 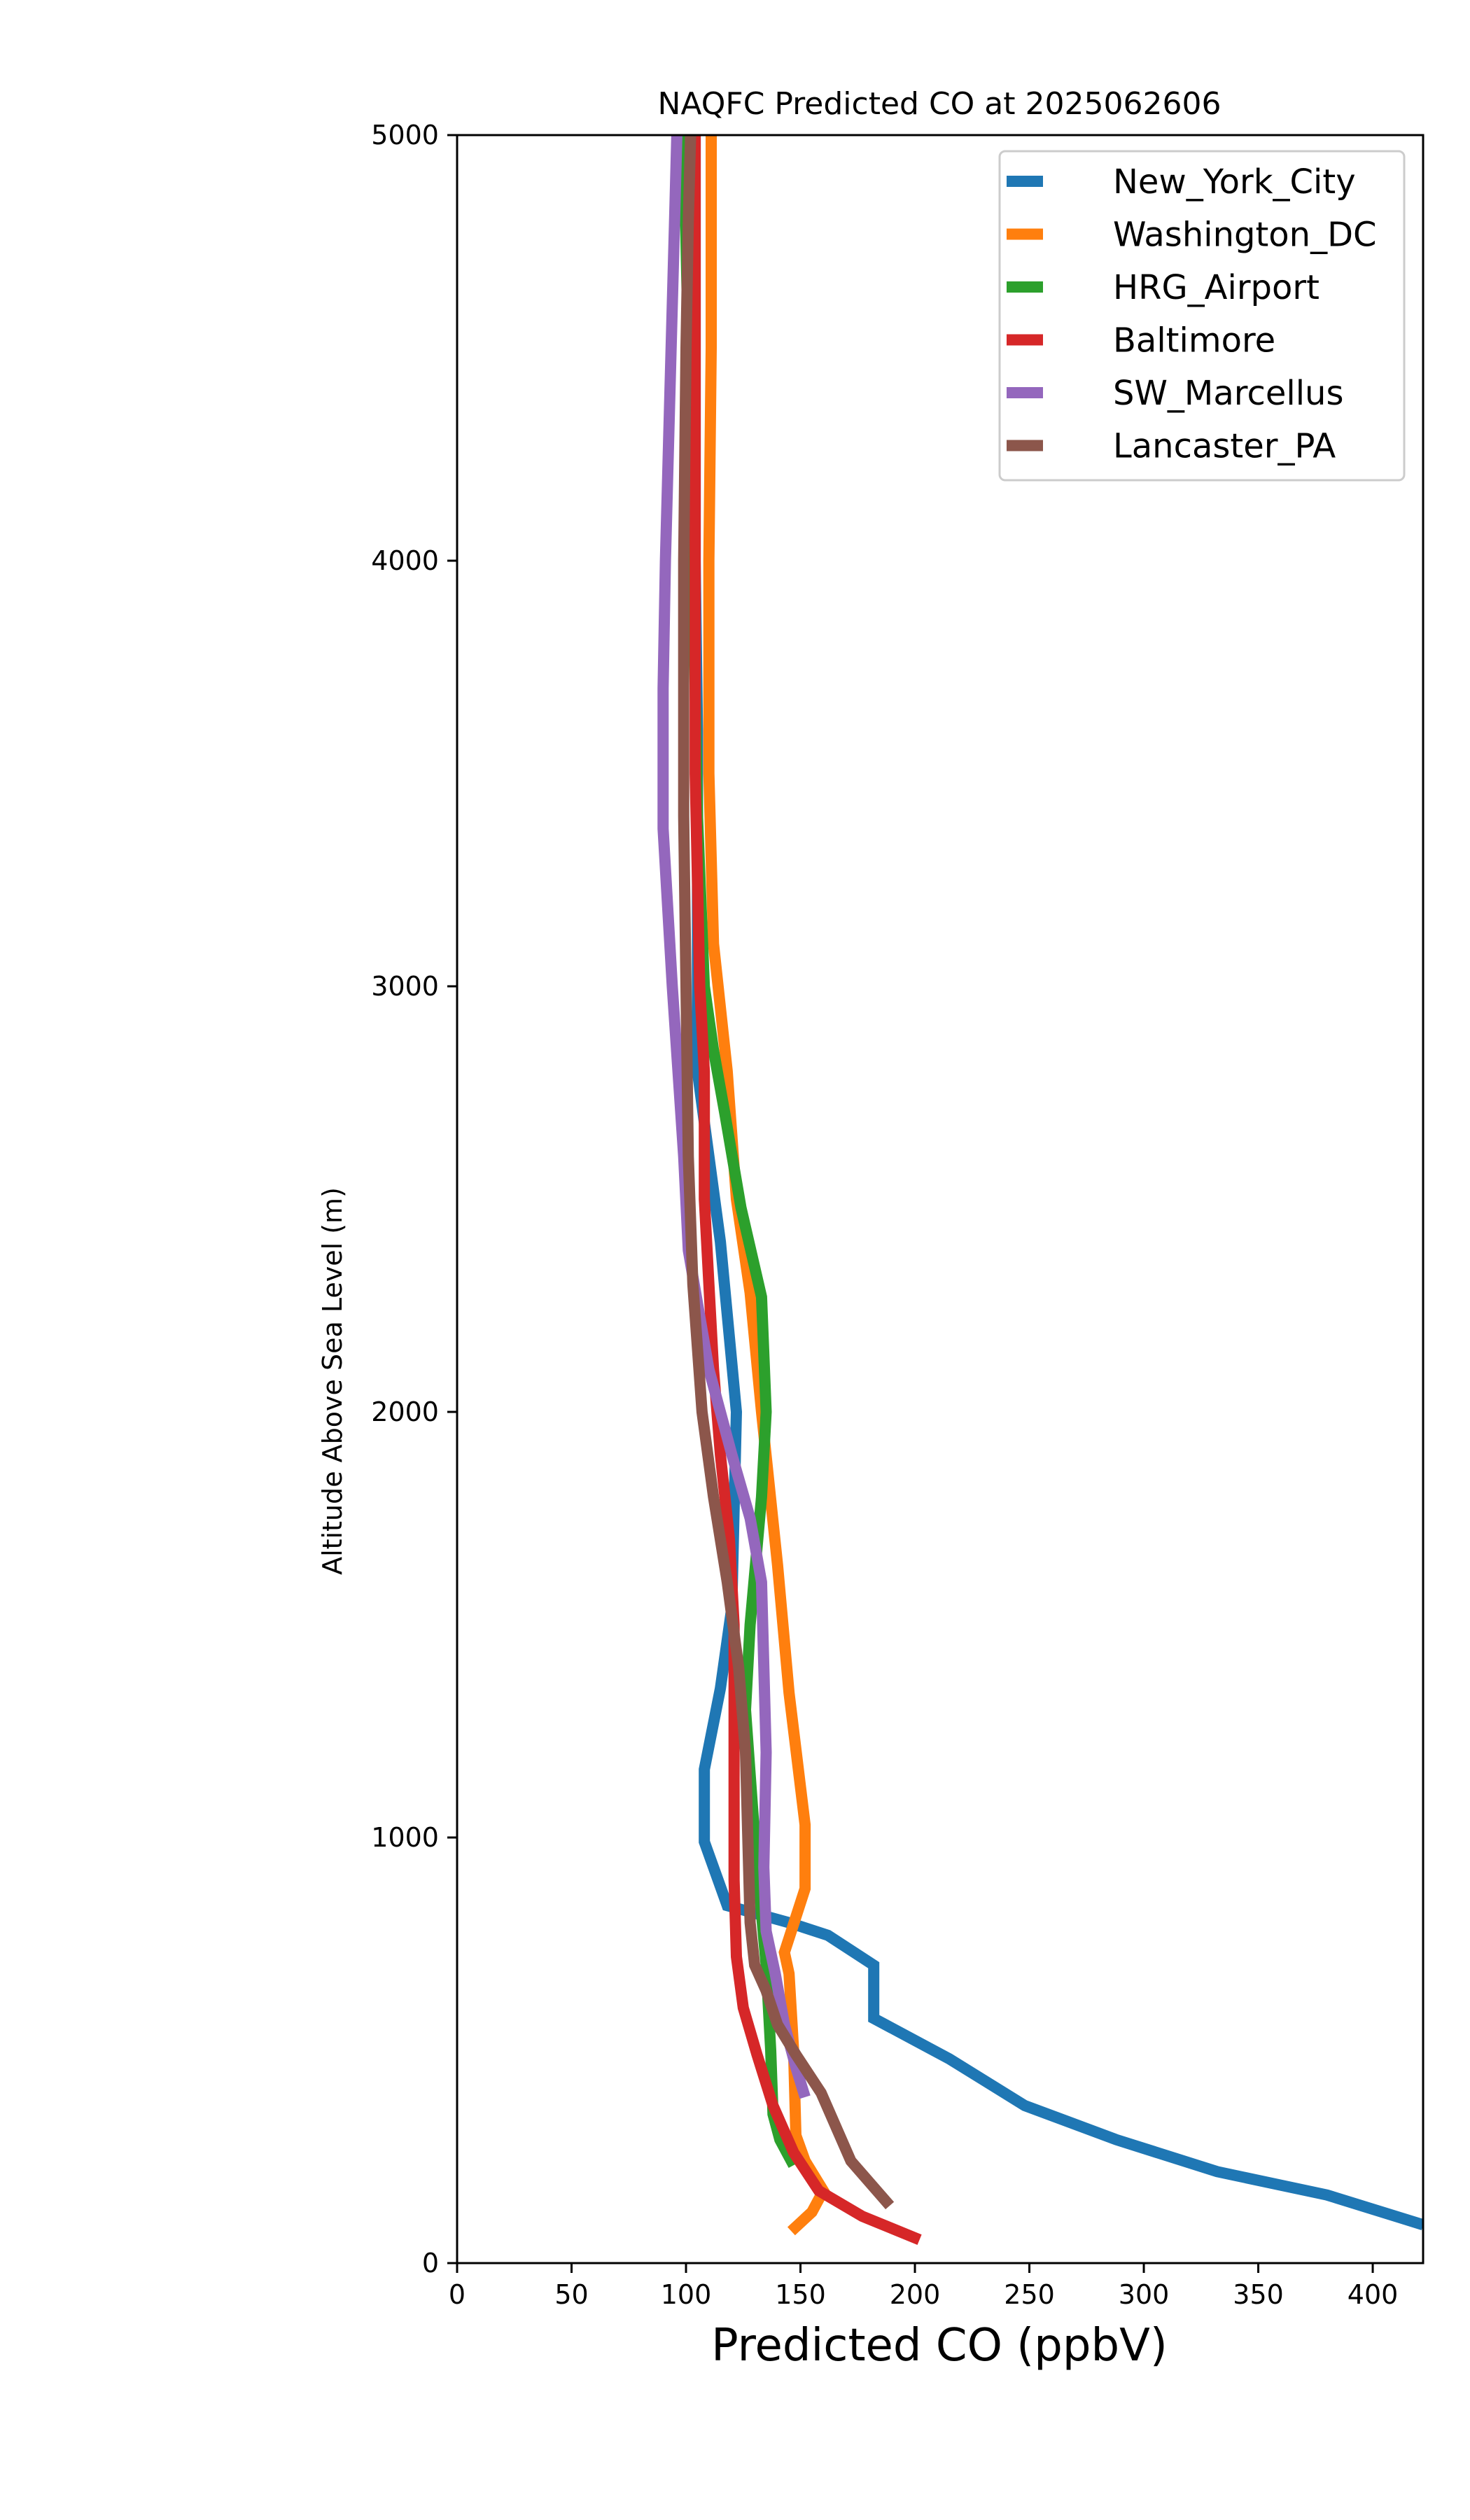 What do you see at coordinates (414, 1199) in the screenshot?
I see `y-axis-ticks: 0 1000 2000 3000 4000 5000` at bounding box center [414, 1199].